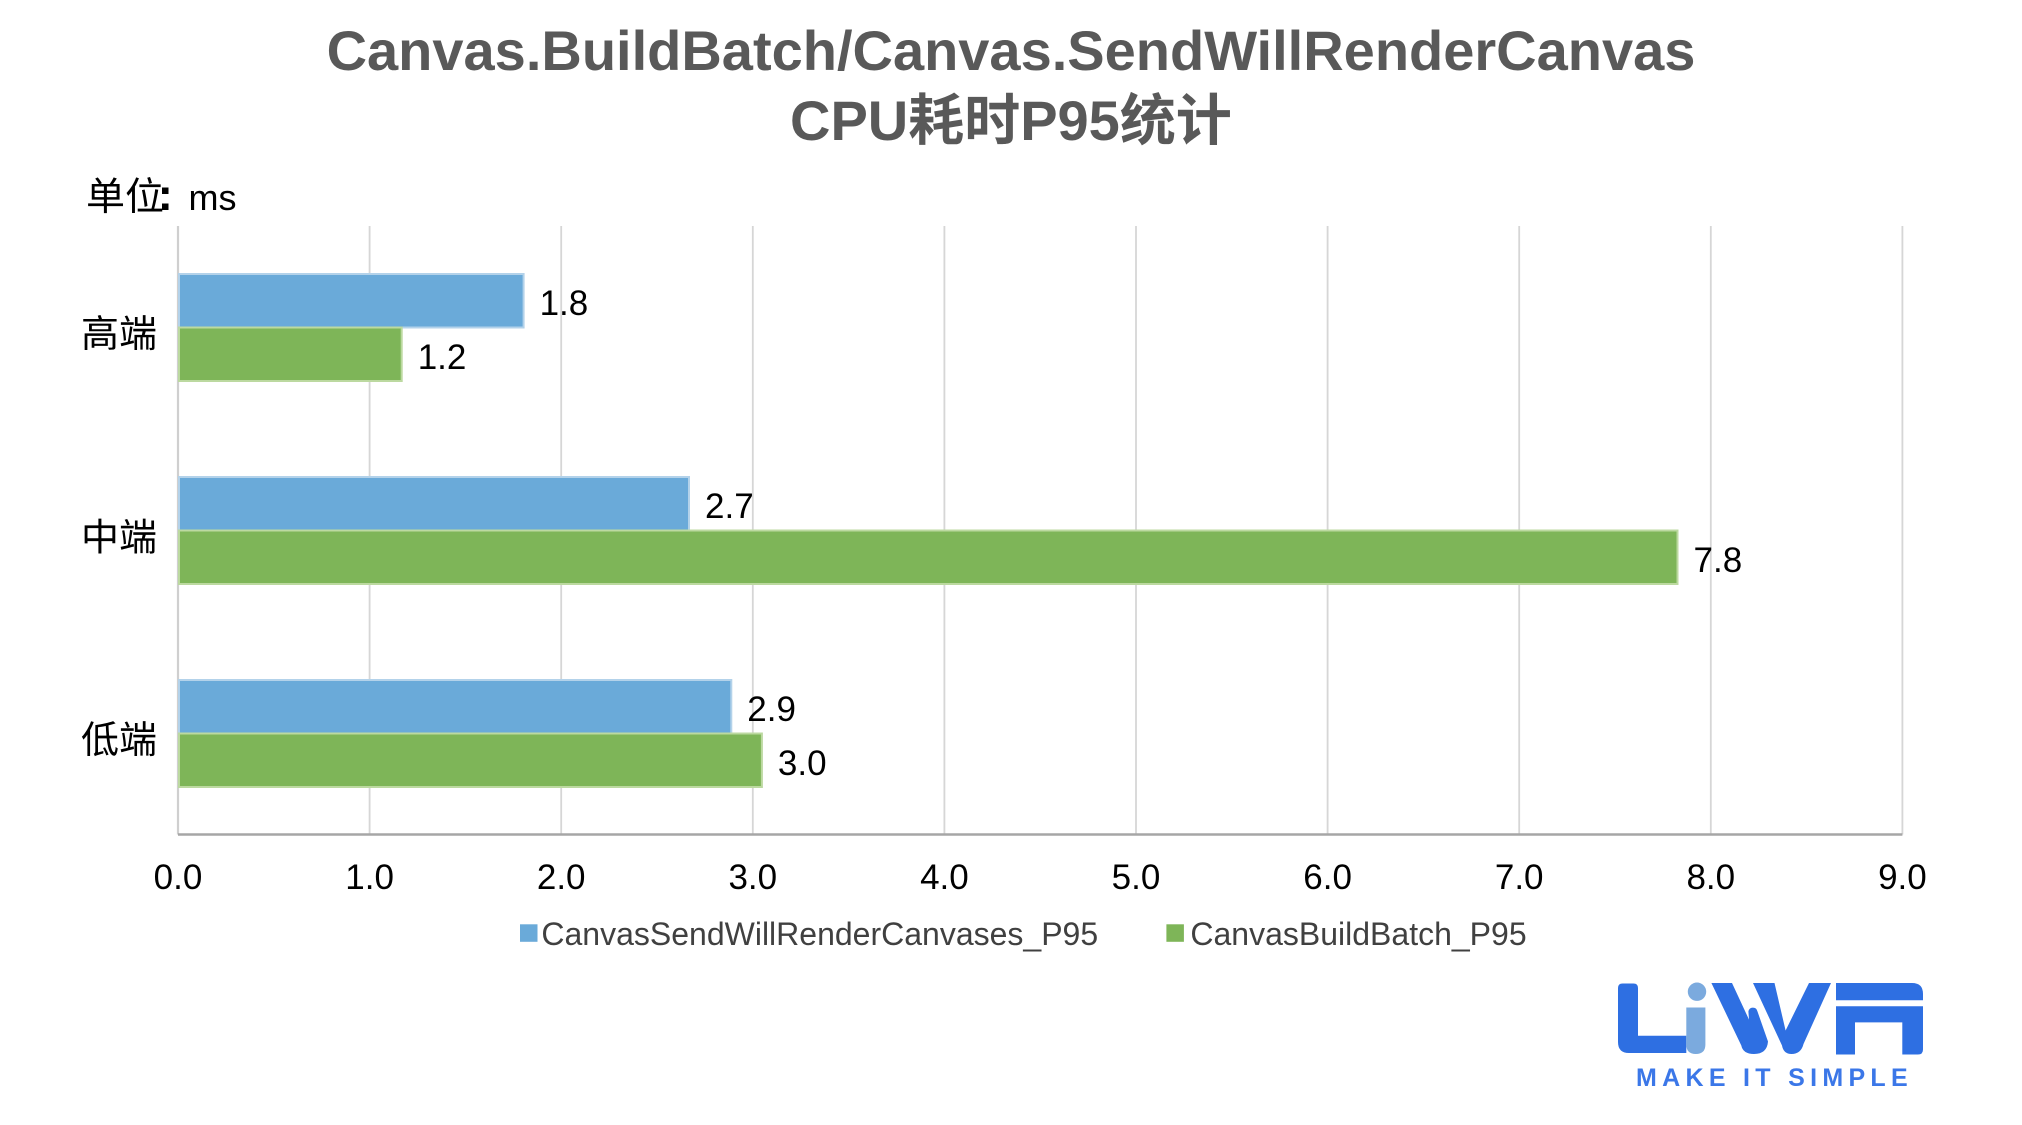 This screenshot has width=2022, height=1125. What do you see at coordinates (1519, 877) in the screenshot?
I see `svg-text: 7.0` at bounding box center [1519, 877].